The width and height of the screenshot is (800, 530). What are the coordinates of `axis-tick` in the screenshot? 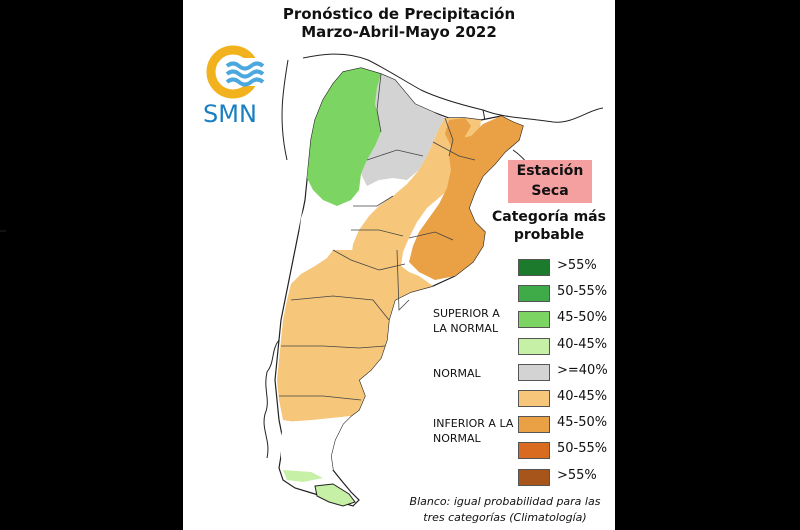 It's located at (3, 231).